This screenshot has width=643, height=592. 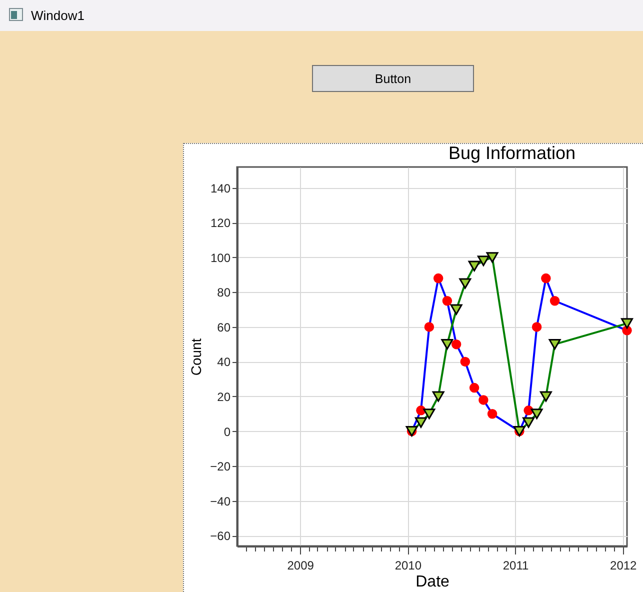 I want to click on y-tick-label: 120, so click(x=220, y=223).